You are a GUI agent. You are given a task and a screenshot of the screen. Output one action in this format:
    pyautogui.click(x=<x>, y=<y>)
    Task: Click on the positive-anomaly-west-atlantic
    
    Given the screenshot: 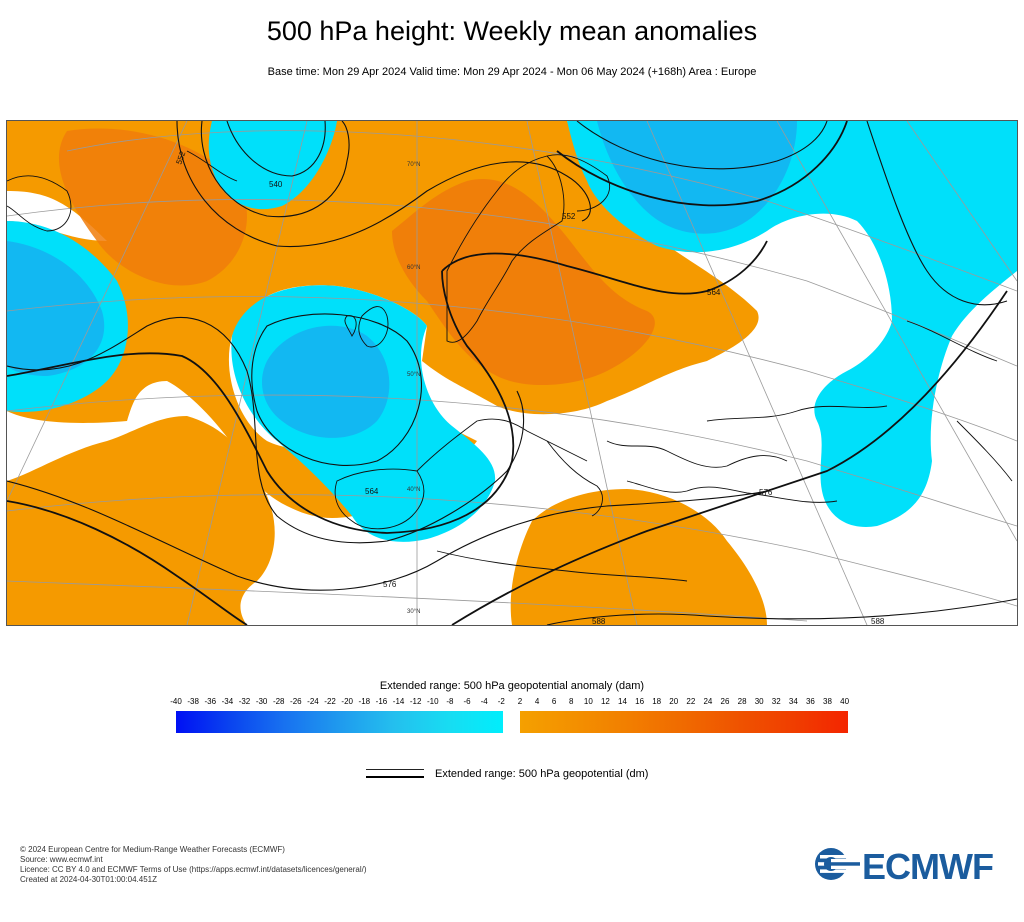 What is the action you would take?
    pyautogui.click(x=141, y=520)
    